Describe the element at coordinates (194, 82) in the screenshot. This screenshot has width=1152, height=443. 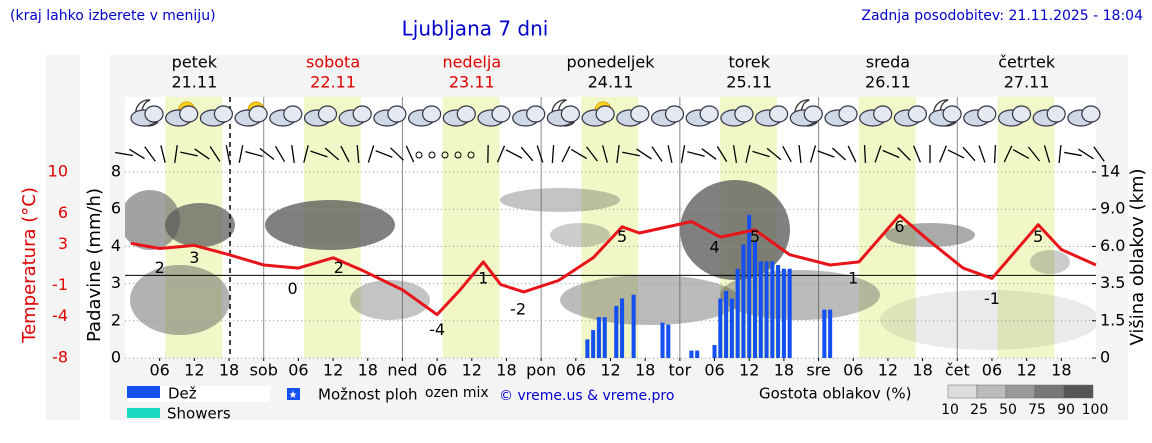
I see `day-date: 21.11` at that location.